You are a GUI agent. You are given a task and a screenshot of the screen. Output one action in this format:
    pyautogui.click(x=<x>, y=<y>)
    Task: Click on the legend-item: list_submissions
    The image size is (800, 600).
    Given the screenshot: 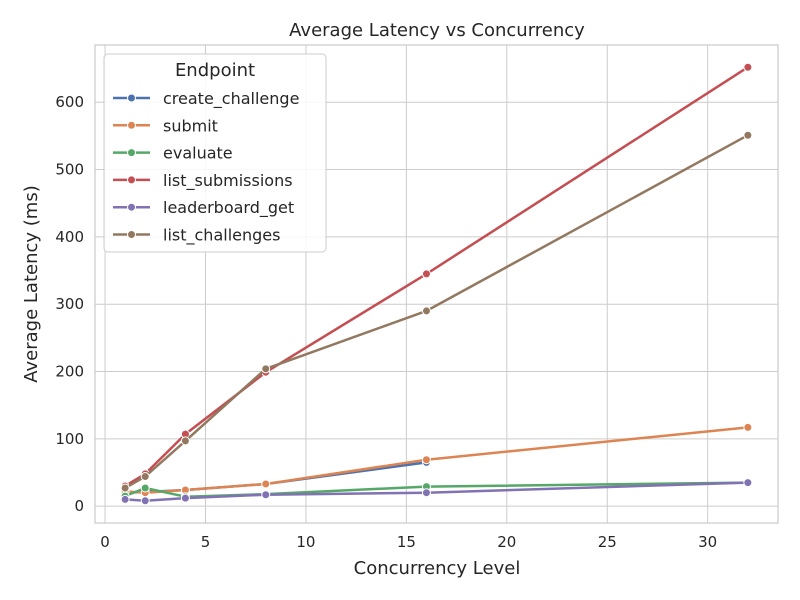 What is the action you would take?
    pyautogui.click(x=203, y=181)
    